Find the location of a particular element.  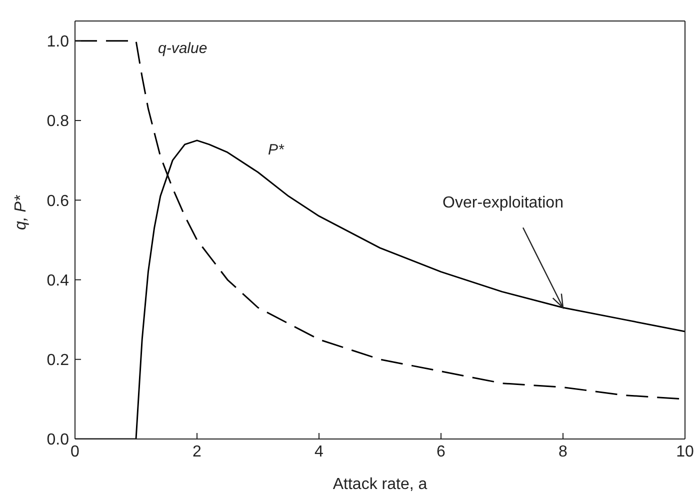

x-tick-label: 2 is located at coordinates (197, 451).